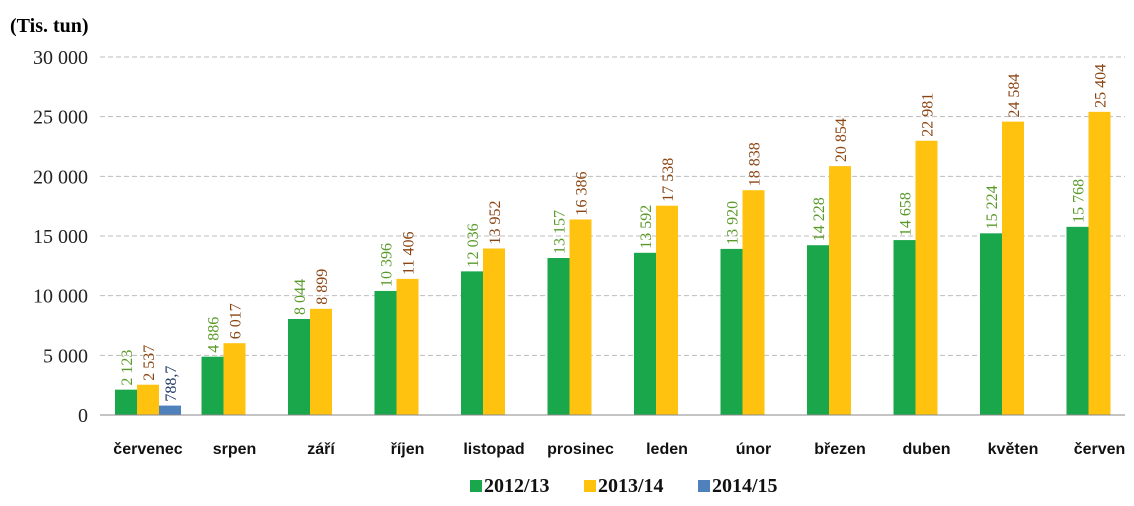 The width and height of the screenshot is (1134, 506). I want to click on y-tick-label: 5 000, so click(65, 356).